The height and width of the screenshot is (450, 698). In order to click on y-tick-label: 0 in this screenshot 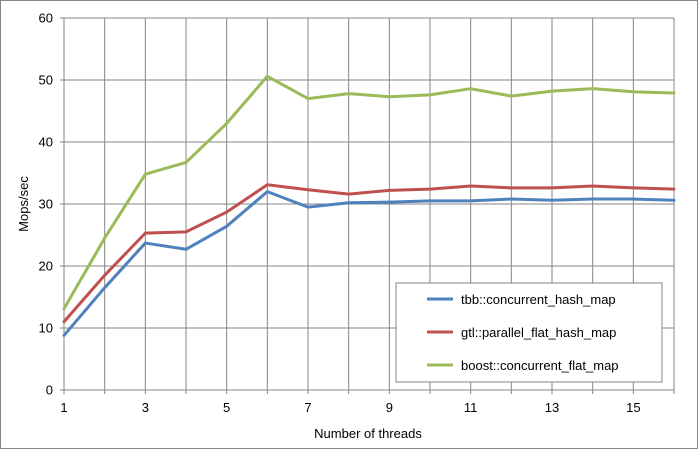, I will do `click(49, 390)`.